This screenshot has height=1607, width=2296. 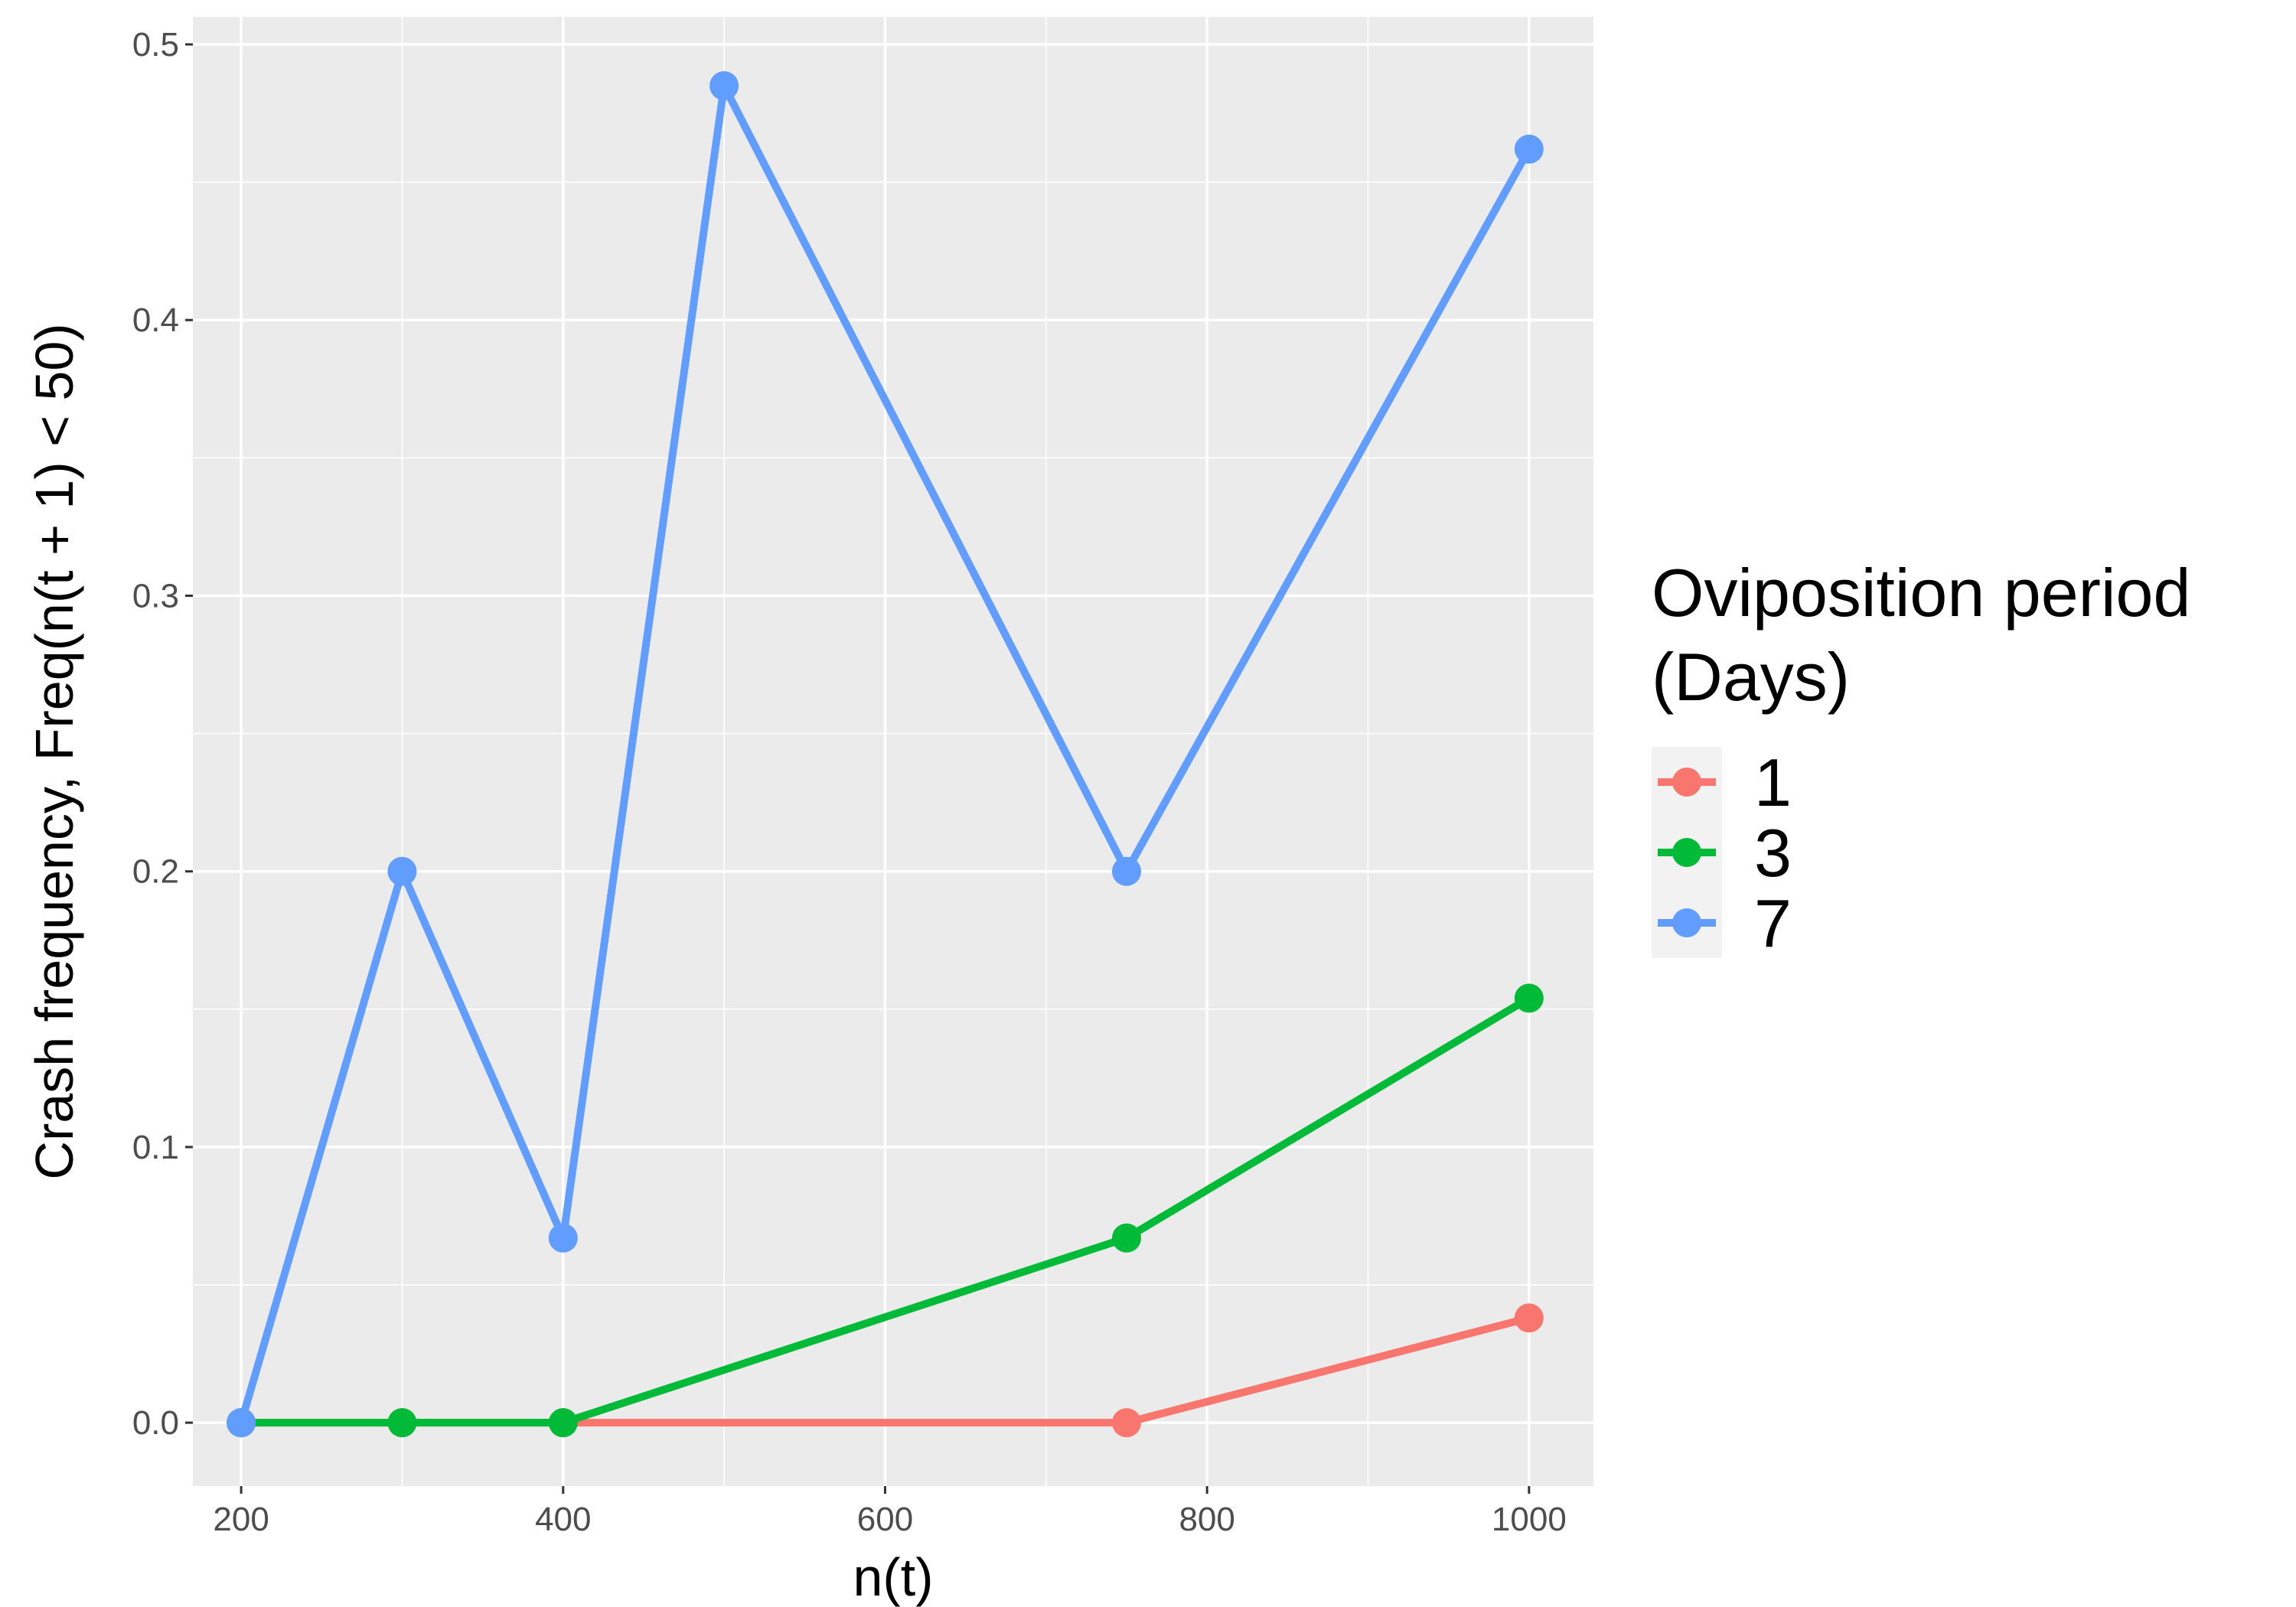 What do you see at coordinates (155, 1147) in the screenshot?
I see `y-tick-label: 0.1` at bounding box center [155, 1147].